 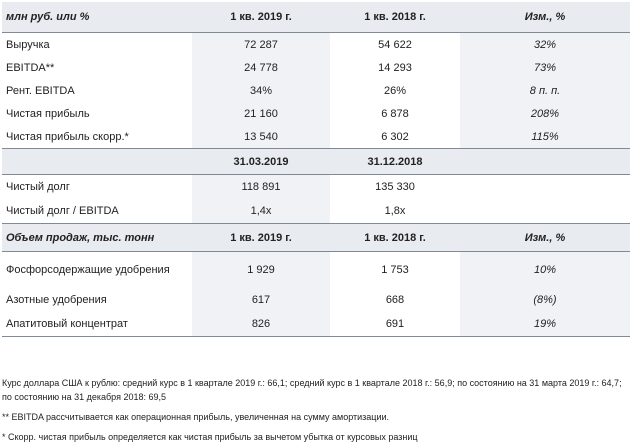 I want to click on row-label: Чистый долг / EBITDA, so click(x=62, y=211).